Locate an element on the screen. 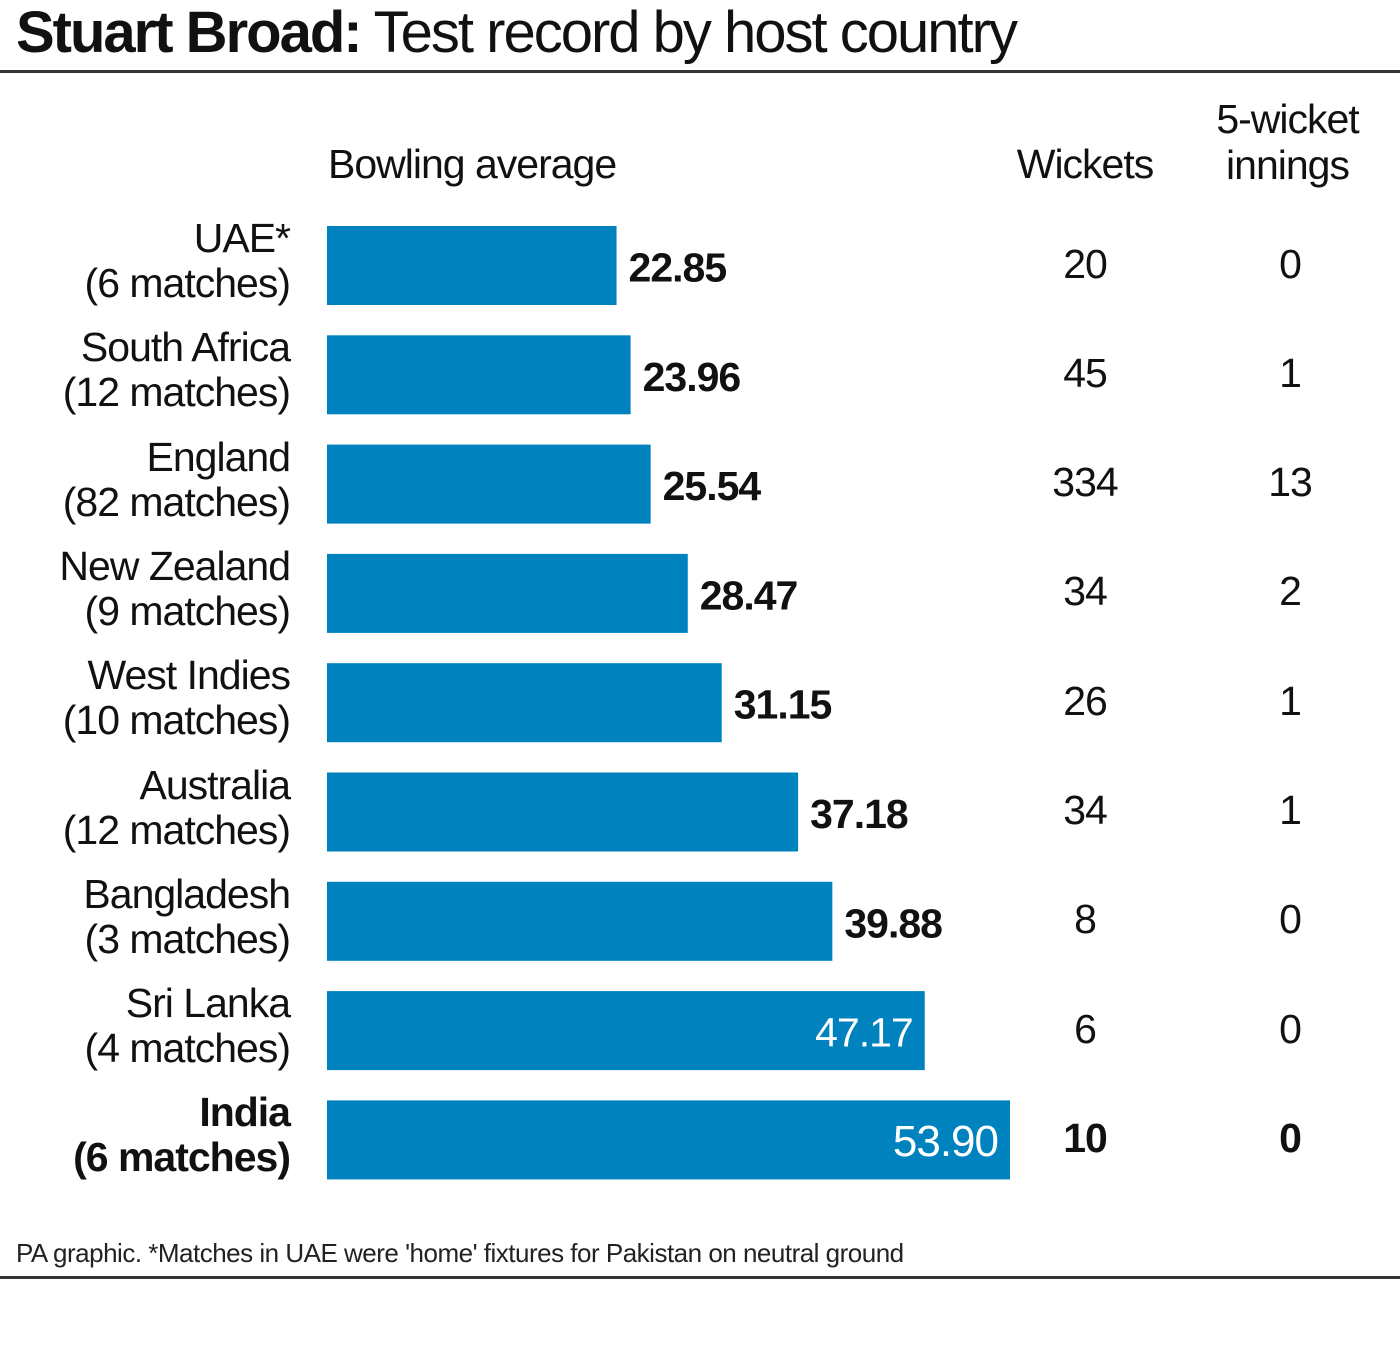  header-wickets: Wickets is located at coordinates (1085, 164).